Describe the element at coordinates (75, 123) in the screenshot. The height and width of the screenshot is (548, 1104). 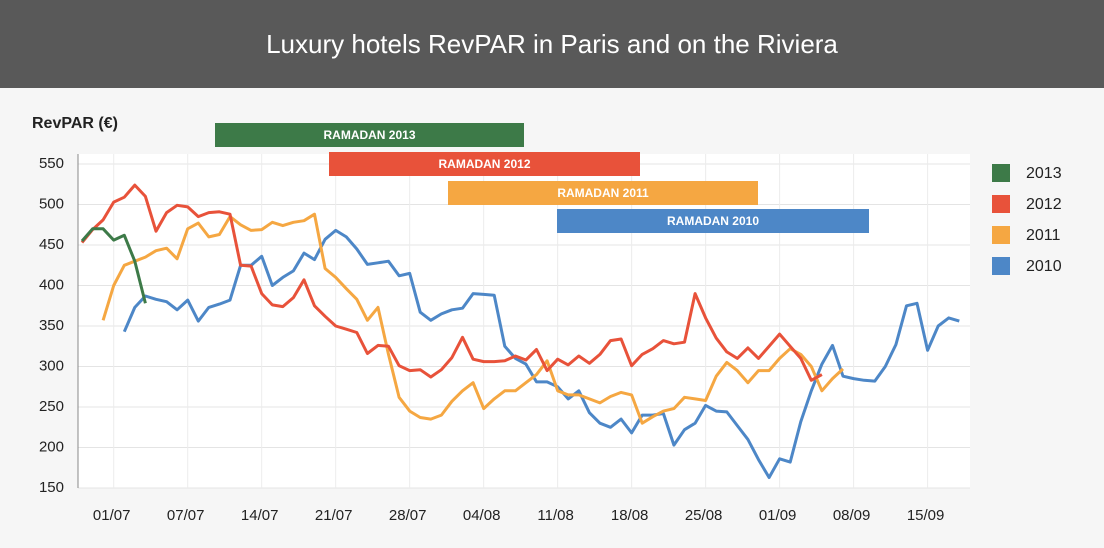
I see `y-axis-label: RevPAR (€)` at that location.